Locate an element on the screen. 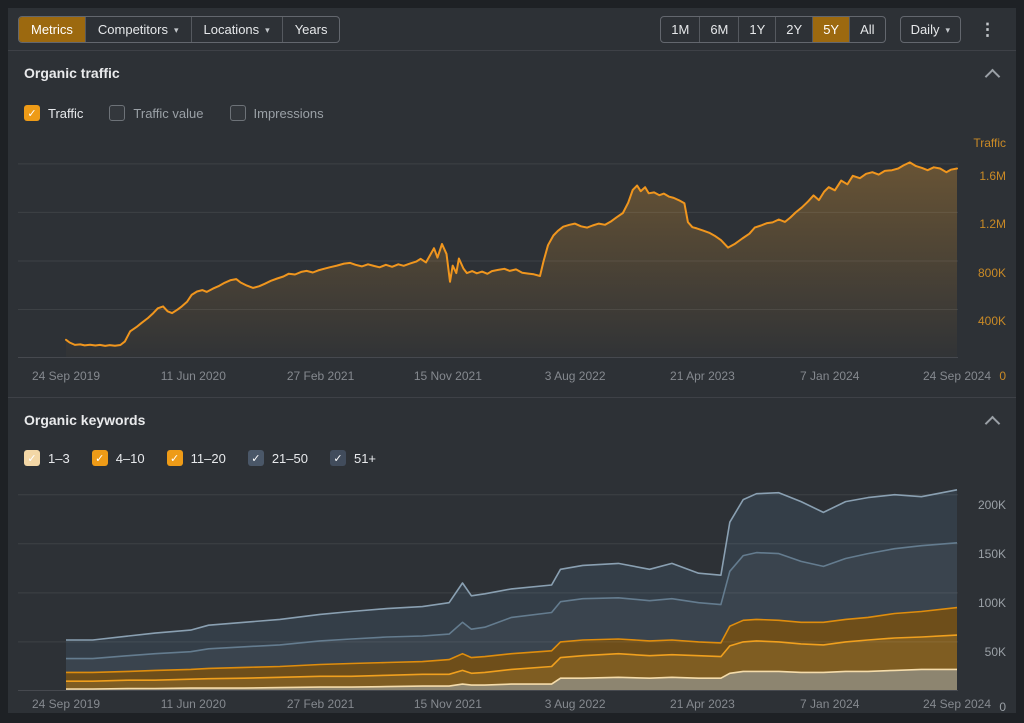  keyword-bucket-toggles: ✓ 1–3 ✓ 4–10 ✓ 11–20 ✓ 21–50 ✓ 51+ is located at coordinates (200, 458).